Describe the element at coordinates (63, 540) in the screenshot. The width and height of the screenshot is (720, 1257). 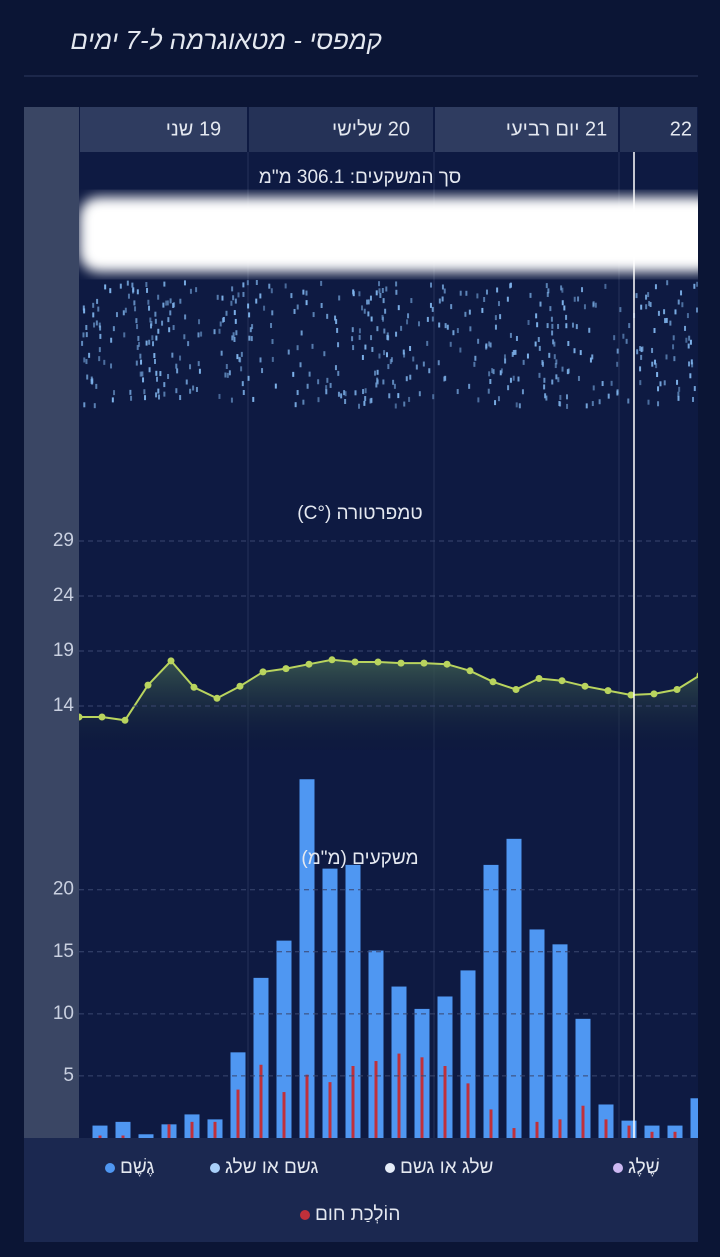
I see `y-tick-label: 29` at that location.